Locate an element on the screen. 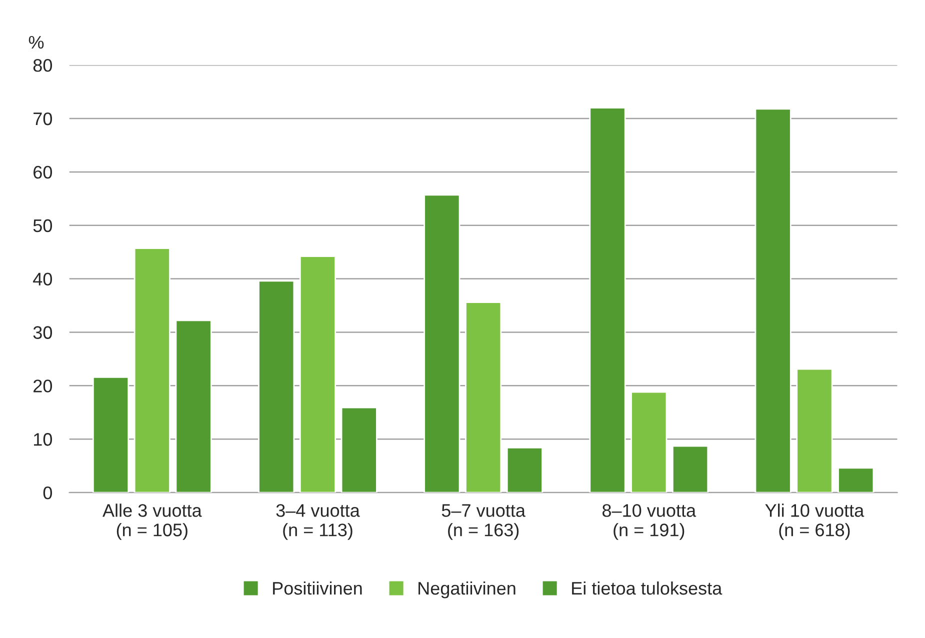  y-tick-label: 60 is located at coordinates (43, 172).